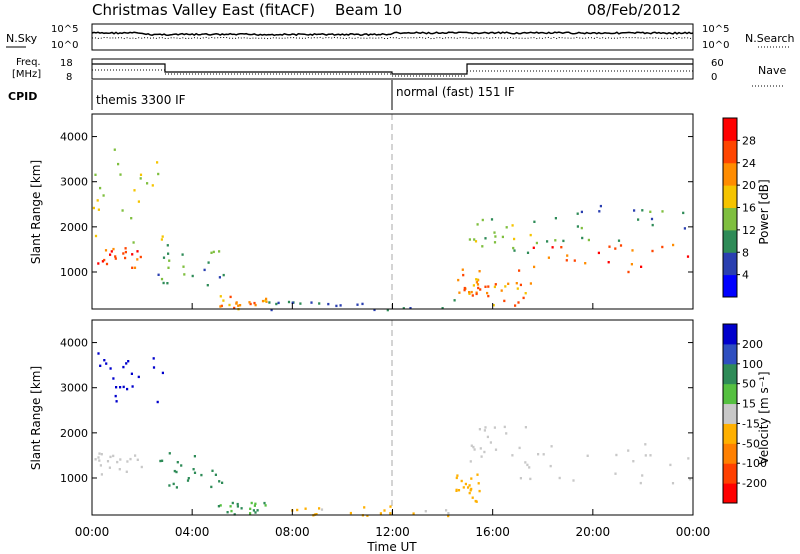 Image resolution: width=800 pixels, height=554 pixels. Describe the element at coordinates (74, 227) in the screenshot. I see `y-tick-label: 2000` at that location.